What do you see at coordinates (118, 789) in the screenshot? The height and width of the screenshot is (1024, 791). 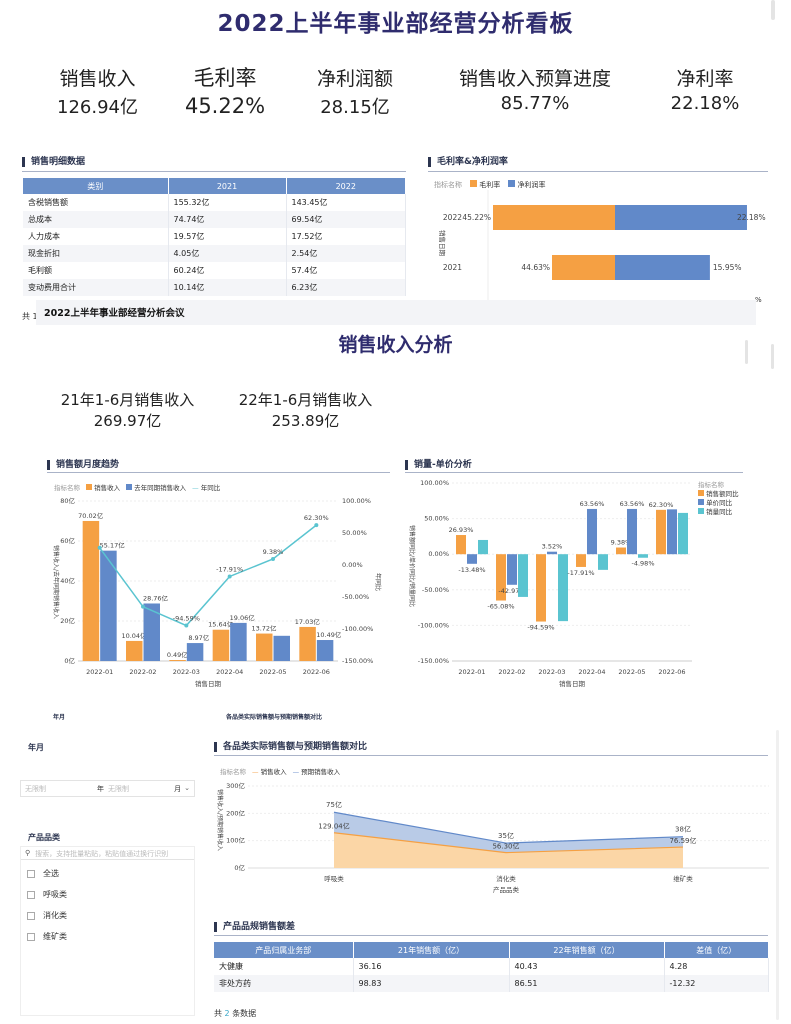 I see `month-input: 无限制` at bounding box center [118, 789].